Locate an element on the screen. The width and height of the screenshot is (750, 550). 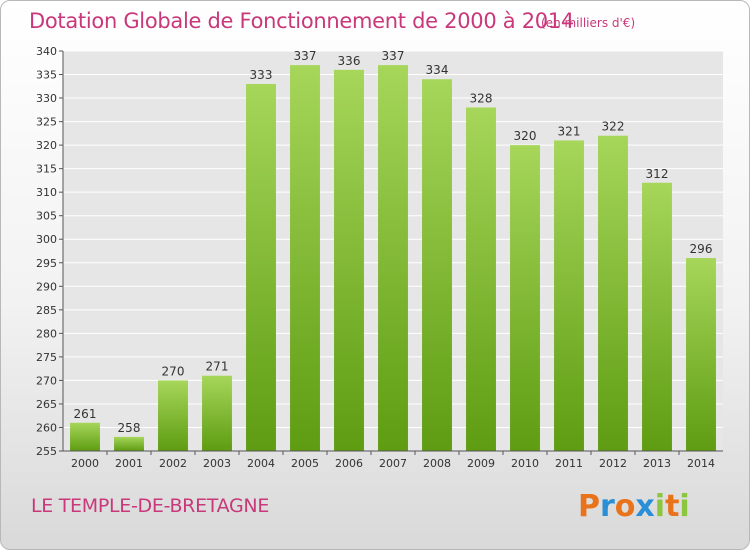
y-tick-label: 315 is located at coordinates (46, 169).